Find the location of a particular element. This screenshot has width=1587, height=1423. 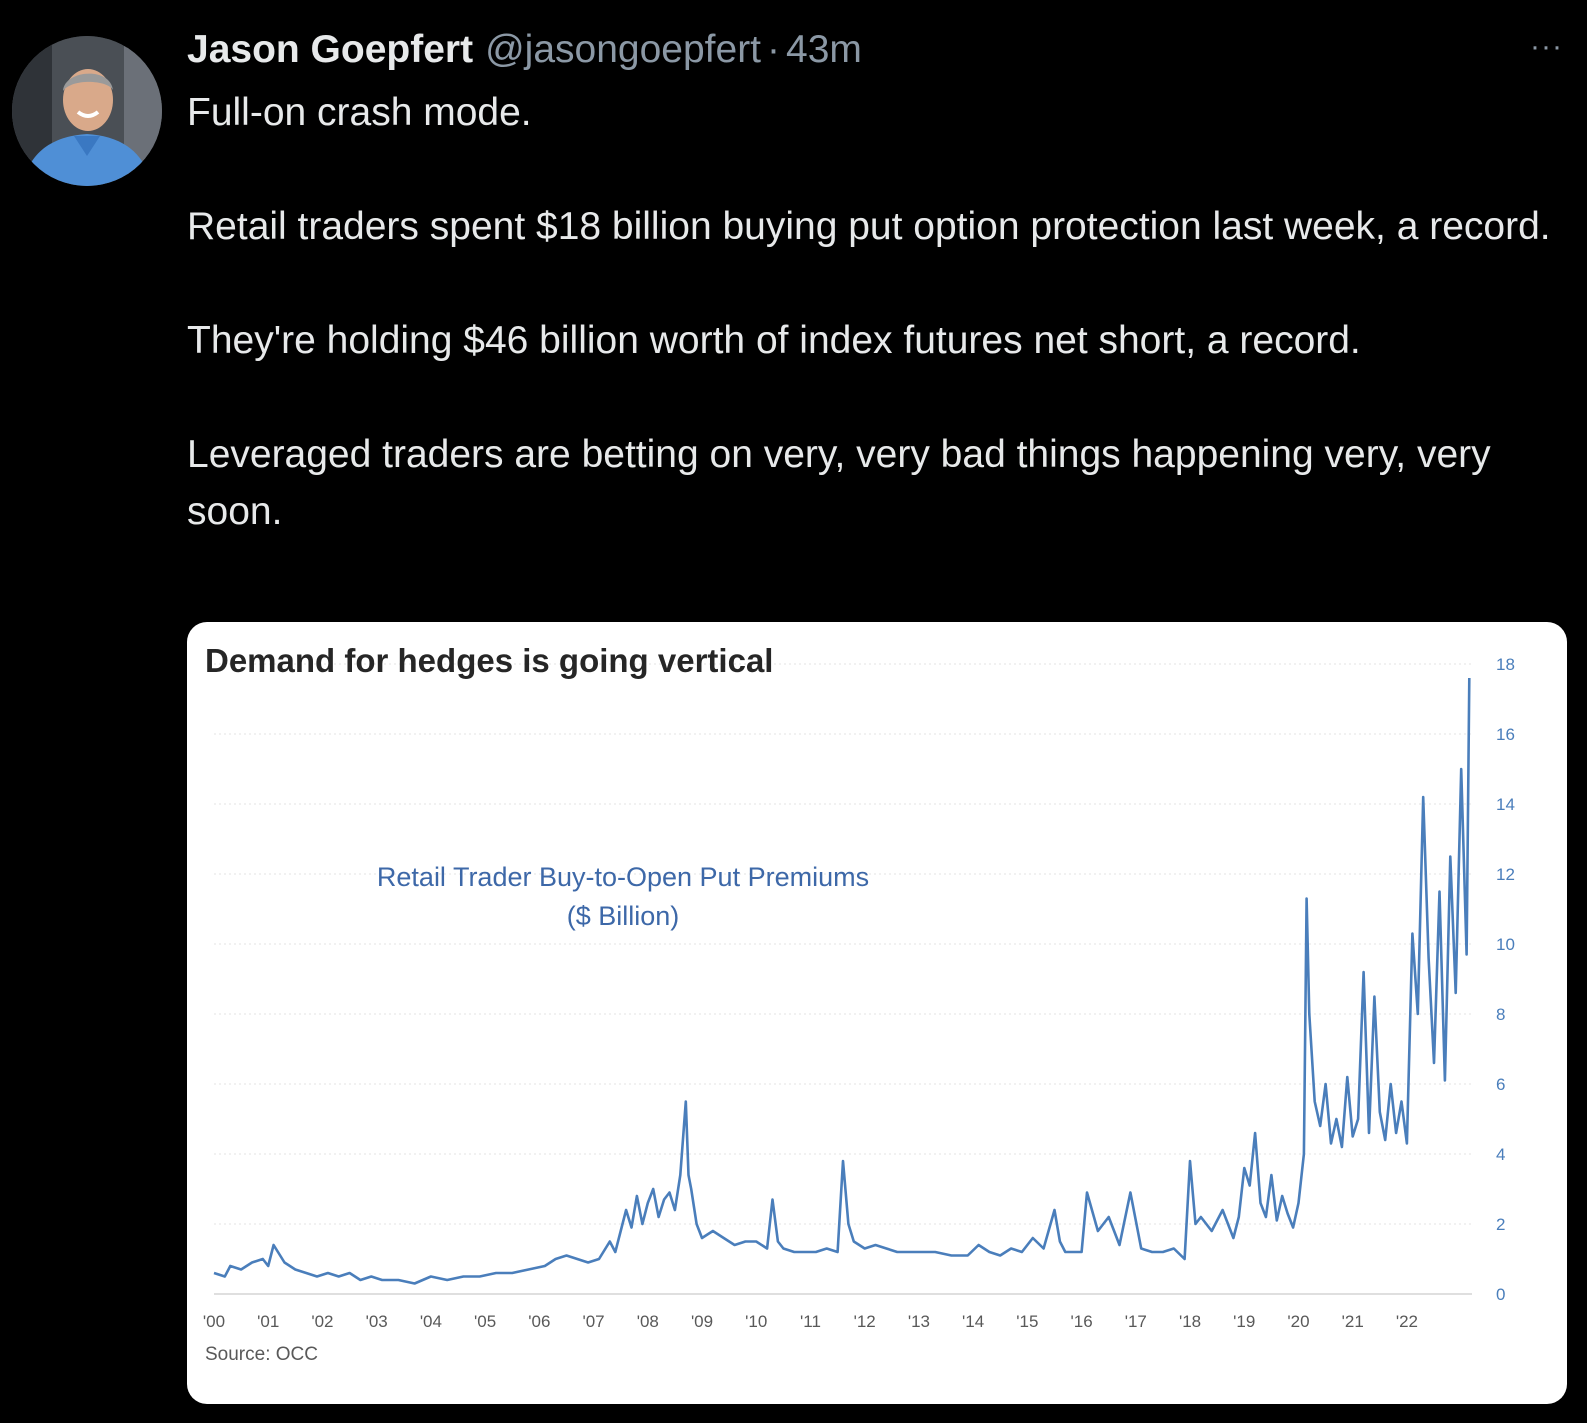

y-tick-label: 2 is located at coordinates (1500, 1224).